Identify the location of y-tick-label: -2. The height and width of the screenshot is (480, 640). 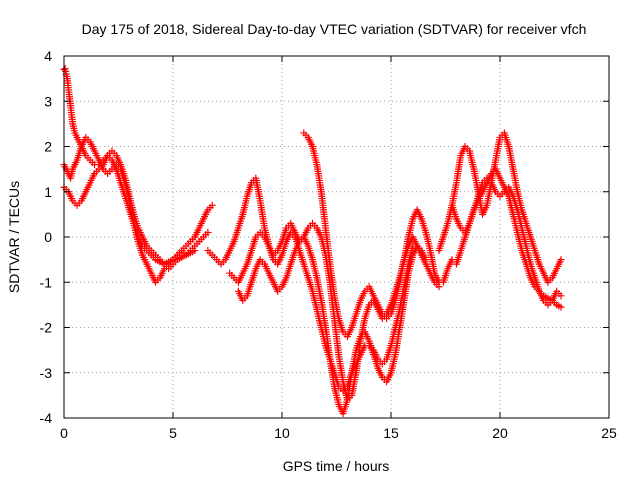
(46, 328).